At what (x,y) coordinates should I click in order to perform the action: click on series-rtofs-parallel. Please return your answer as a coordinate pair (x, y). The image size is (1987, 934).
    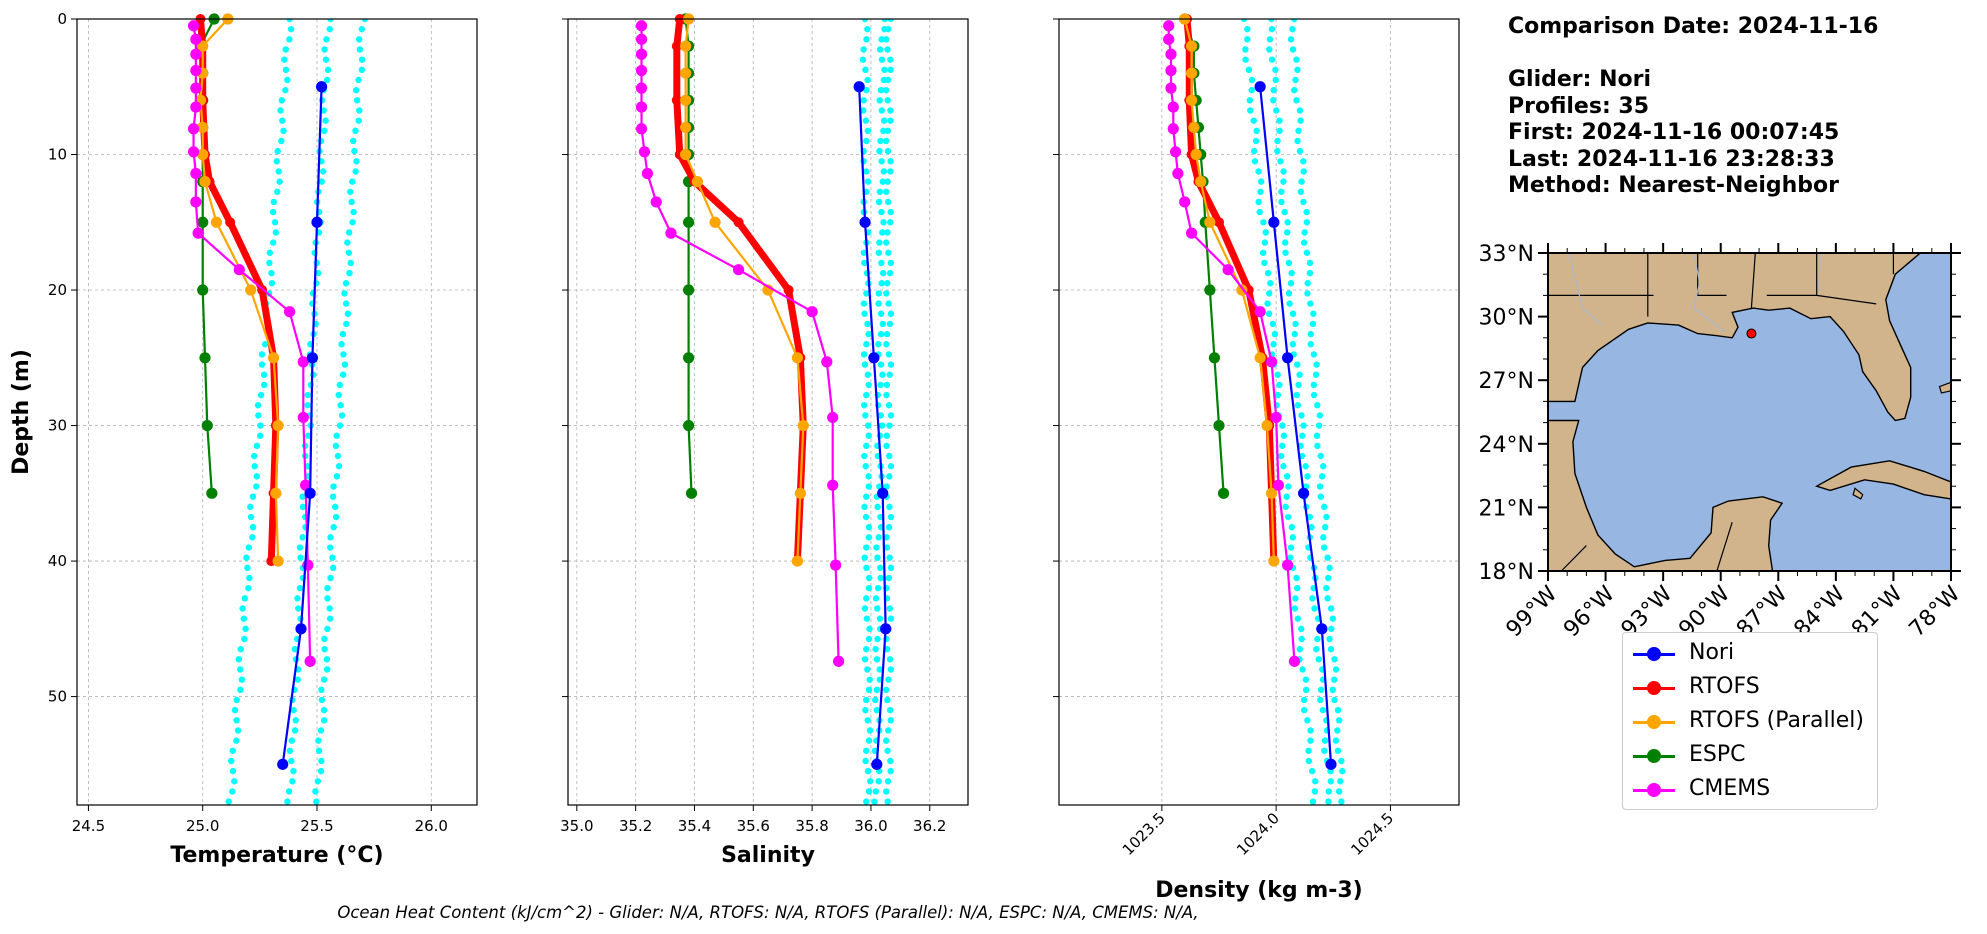
    Looking at the image, I should click on (1229, 290).